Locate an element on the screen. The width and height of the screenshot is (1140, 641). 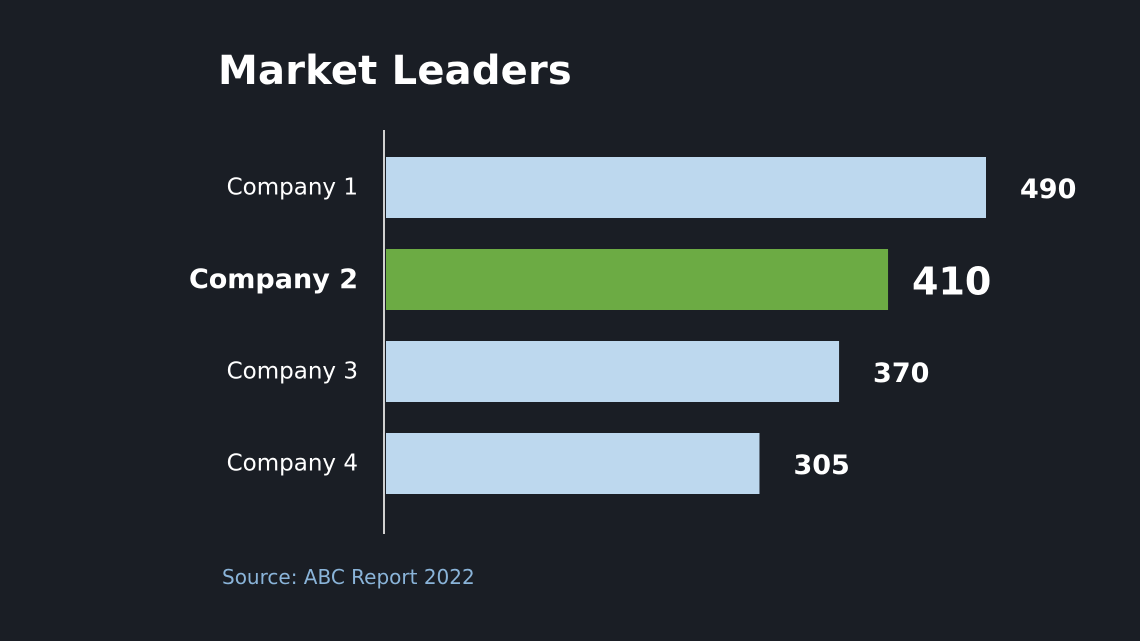
chart-title: Market Leaders is located at coordinates (395, 71).